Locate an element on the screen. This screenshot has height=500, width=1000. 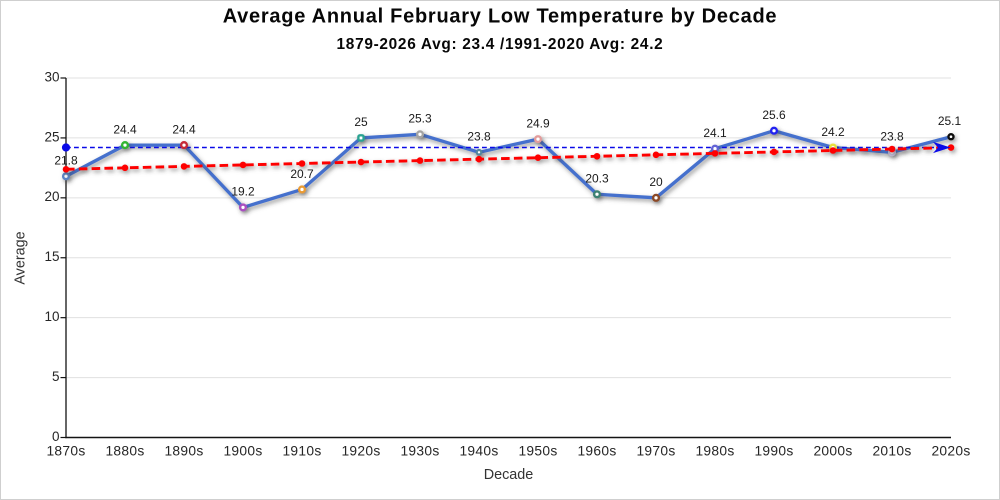
svg-text: 20.3 is located at coordinates (597, 179).